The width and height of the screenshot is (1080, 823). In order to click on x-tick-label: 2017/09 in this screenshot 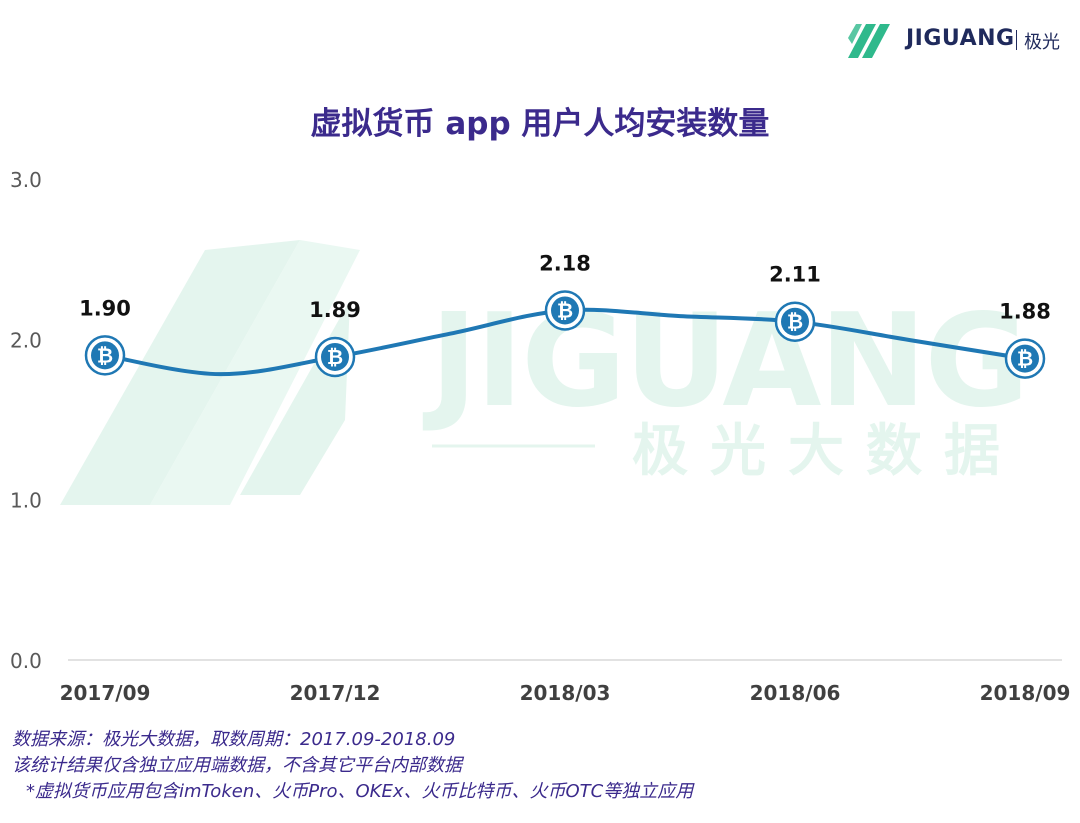, I will do `click(105, 693)`.